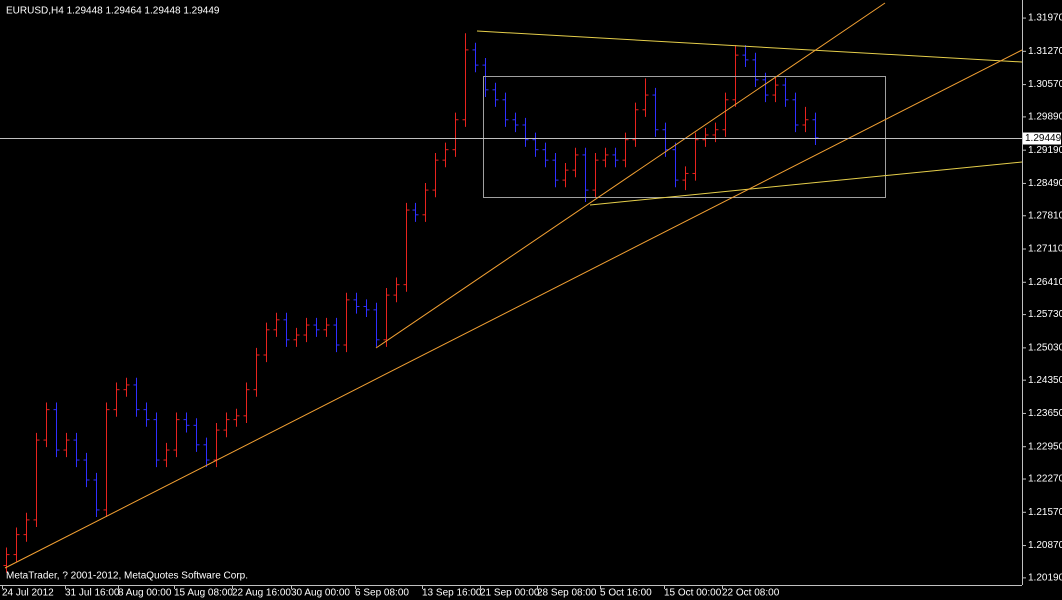  I want to click on y-tick-label: 1.22950, so click(1045, 446).